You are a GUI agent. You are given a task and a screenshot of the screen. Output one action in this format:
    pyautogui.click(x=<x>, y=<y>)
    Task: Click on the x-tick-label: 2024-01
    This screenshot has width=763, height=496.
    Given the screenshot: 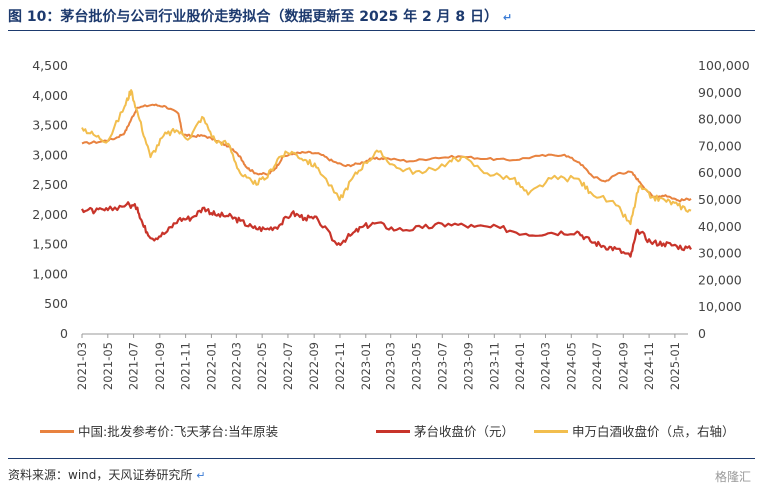 What is the action you would take?
    pyautogui.click(x=520, y=366)
    